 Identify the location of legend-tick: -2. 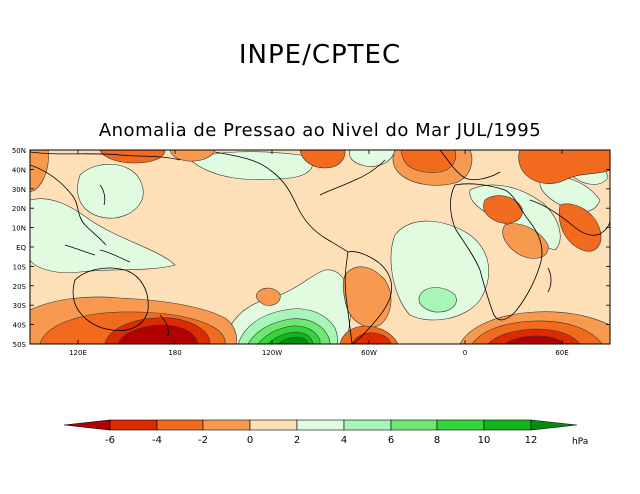
(203, 440).